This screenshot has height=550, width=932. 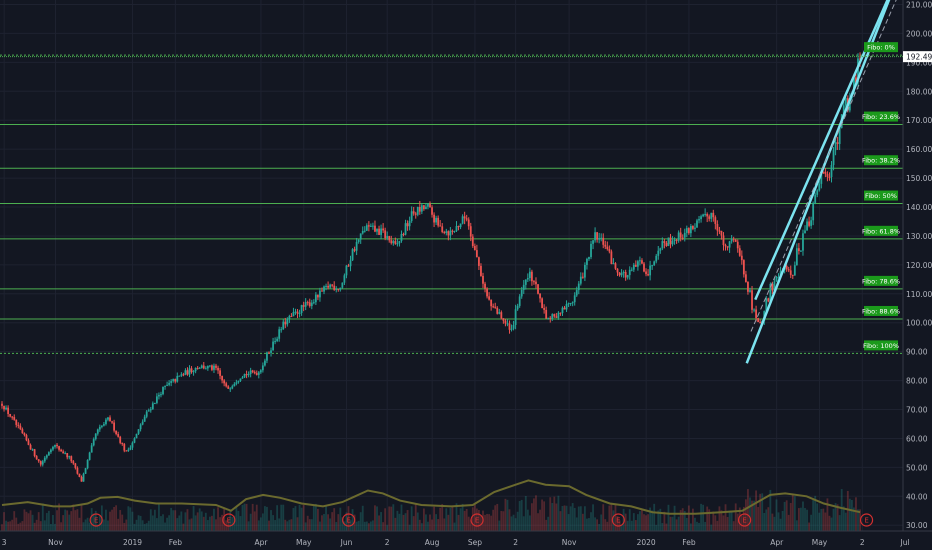 What do you see at coordinates (919, 207) in the screenshot?
I see `price-tick-label: 140.00` at bounding box center [919, 207].